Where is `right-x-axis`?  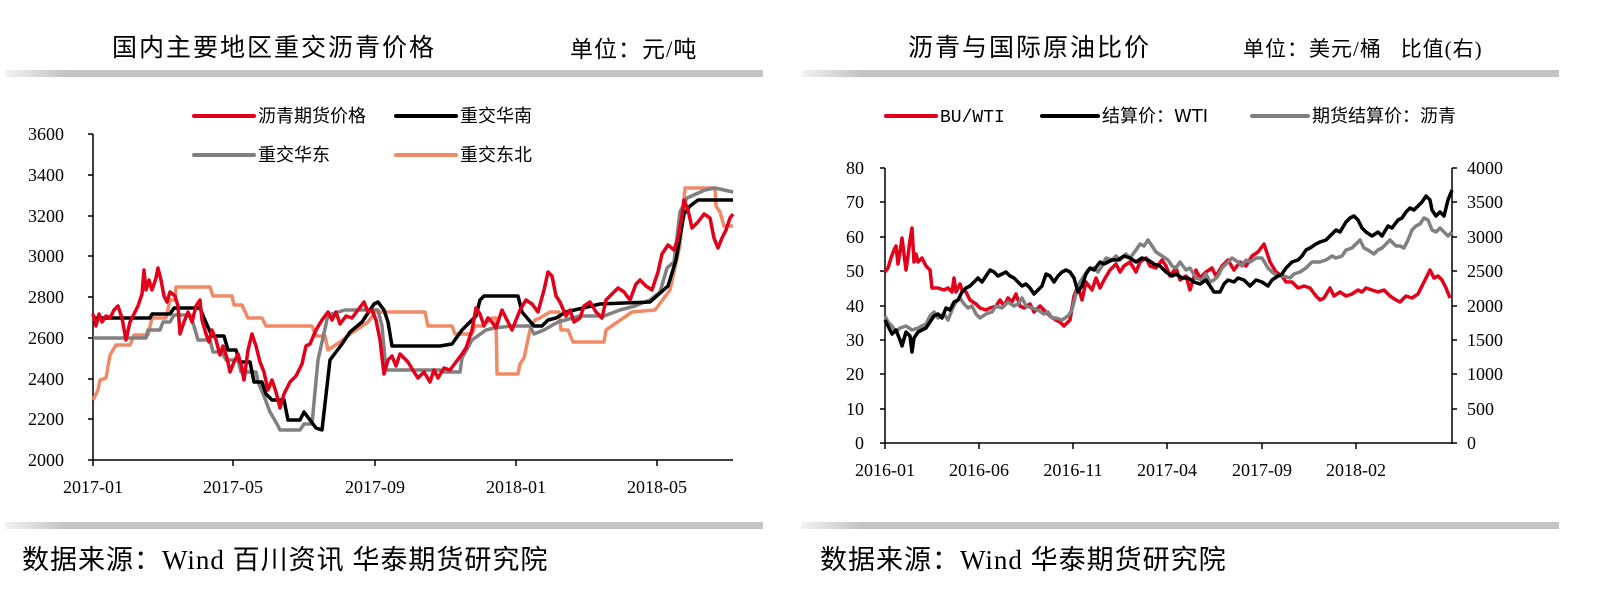
right-x-axis is located at coordinates (1168, 445).